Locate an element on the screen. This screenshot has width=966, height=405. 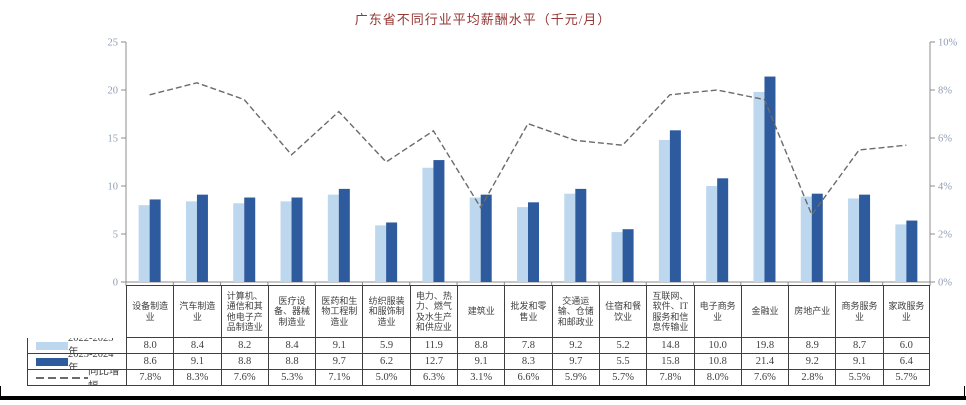
legend-cell-growth: 同比增幅 is located at coordinates (76, 378).